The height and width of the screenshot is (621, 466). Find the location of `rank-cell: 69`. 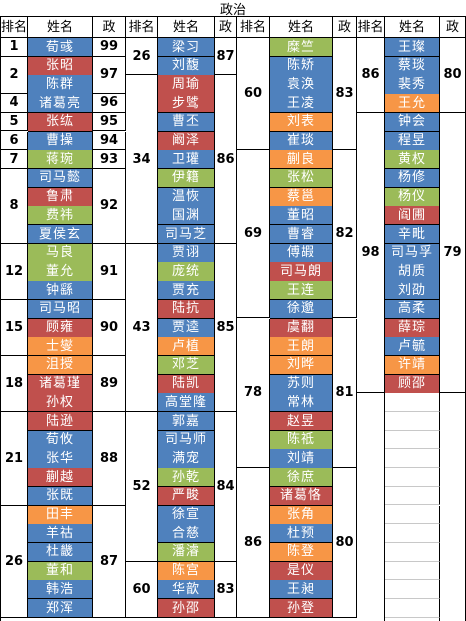

rank-cell: 69 is located at coordinates (253, 234).